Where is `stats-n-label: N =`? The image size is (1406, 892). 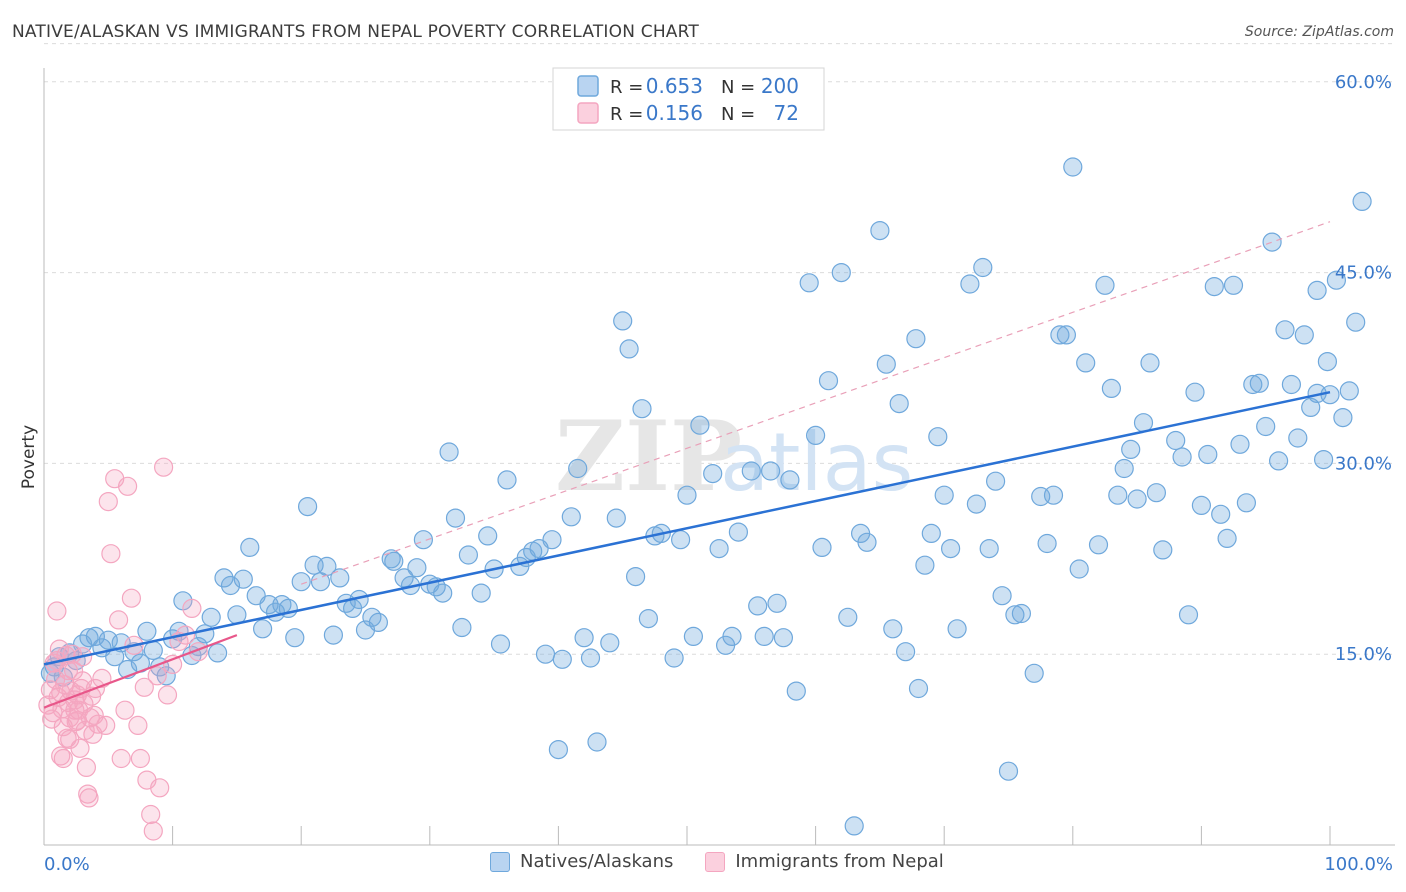 stats-n-label: N = is located at coordinates (738, 114).